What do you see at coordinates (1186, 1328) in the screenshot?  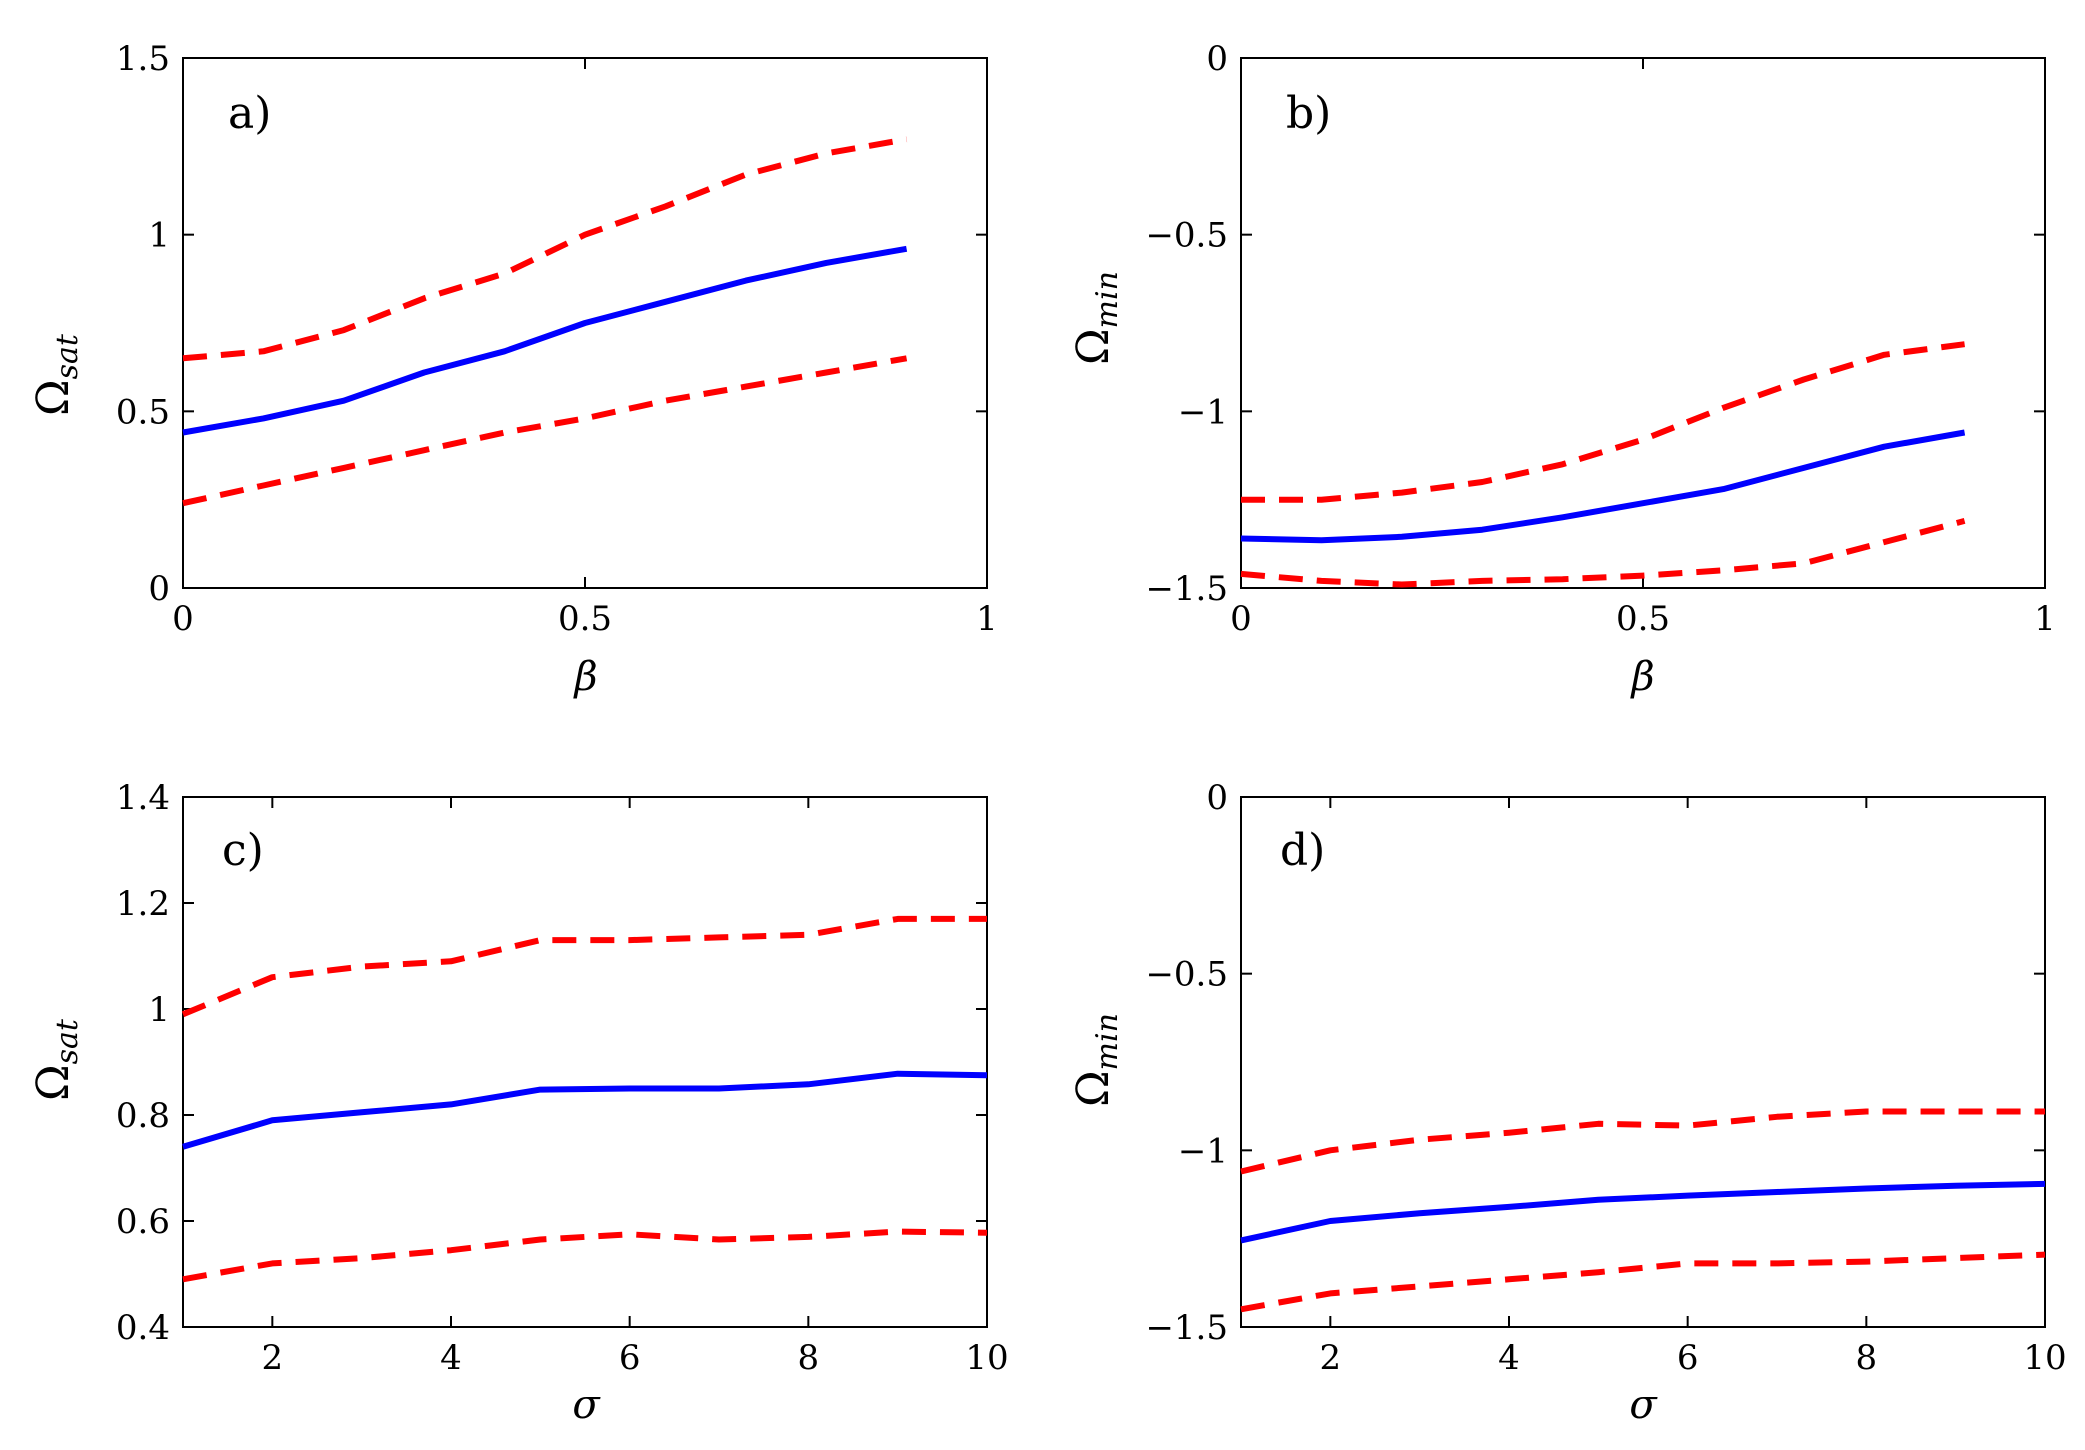 I see `panel-d-ytick-label: −1.5` at bounding box center [1186, 1328].